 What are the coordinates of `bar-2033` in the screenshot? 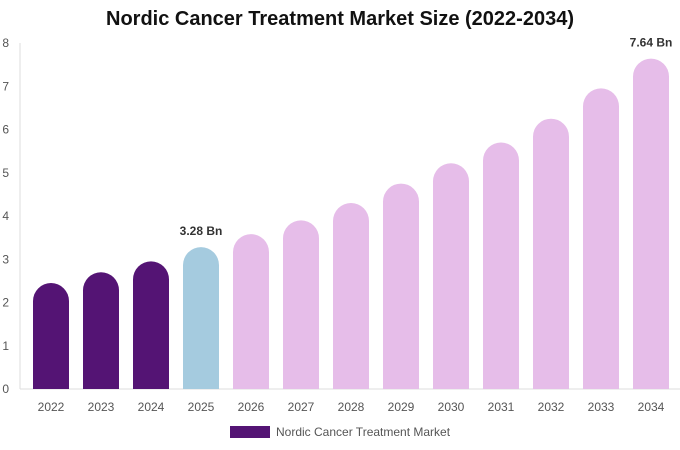 It's located at (601, 238).